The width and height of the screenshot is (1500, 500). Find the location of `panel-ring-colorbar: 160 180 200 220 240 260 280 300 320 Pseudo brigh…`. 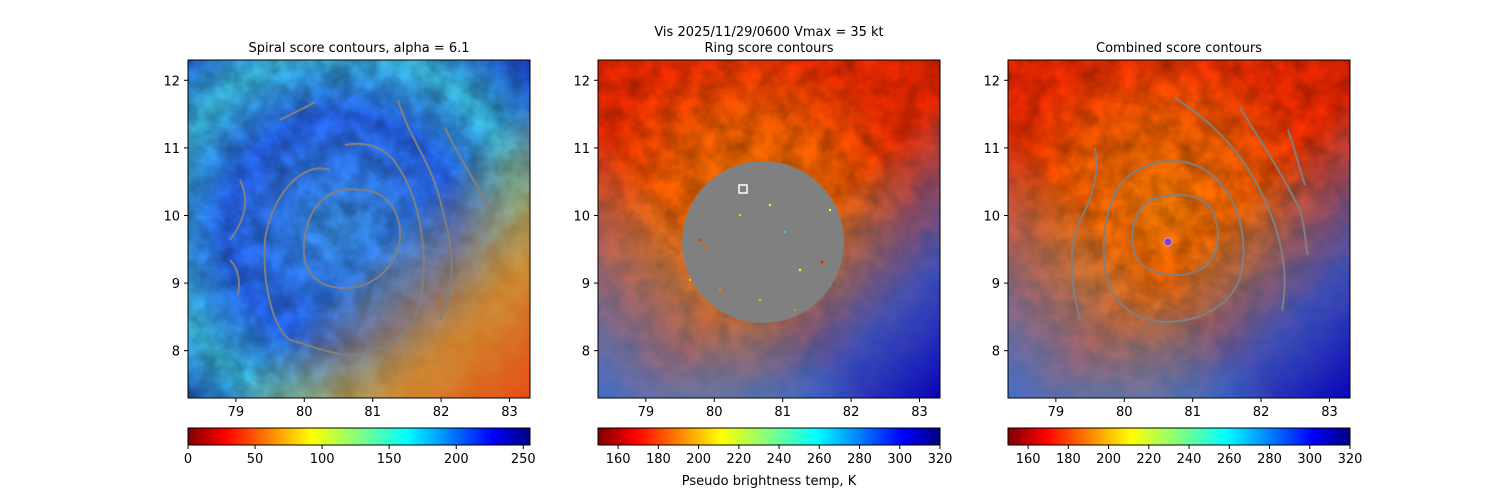

panel-ring-colorbar: 160 180 200 220 240 260 280 300 320 Pseudo brigh… is located at coordinates (775, 458).